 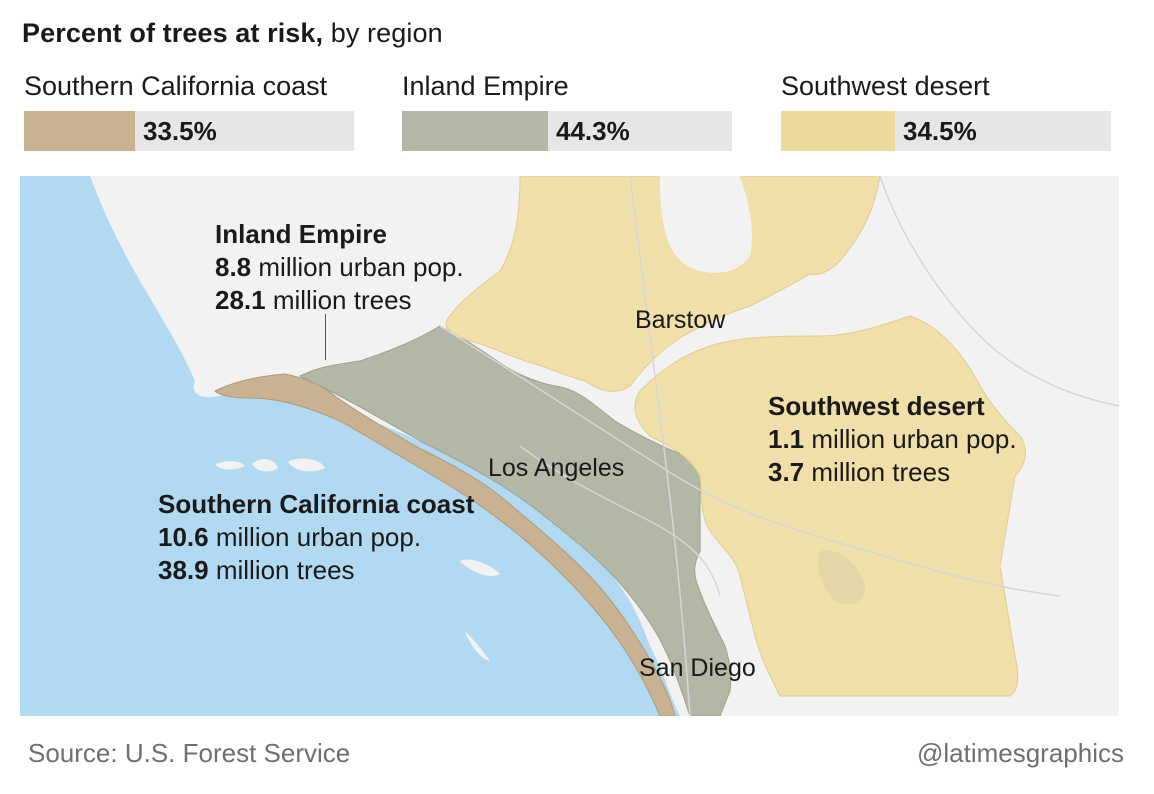 I want to click on city-label-barstow: Barstow, so click(x=680, y=320).